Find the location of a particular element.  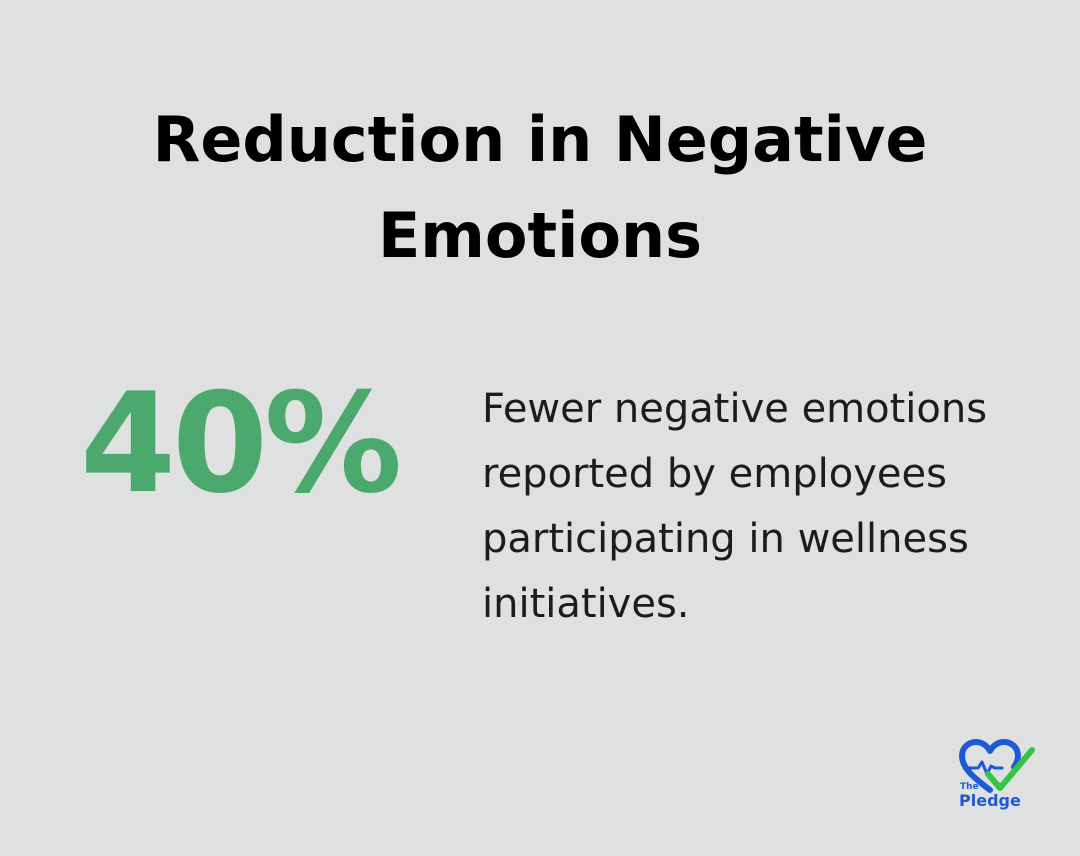

stat-value: 40% is located at coordinates (241, 443).